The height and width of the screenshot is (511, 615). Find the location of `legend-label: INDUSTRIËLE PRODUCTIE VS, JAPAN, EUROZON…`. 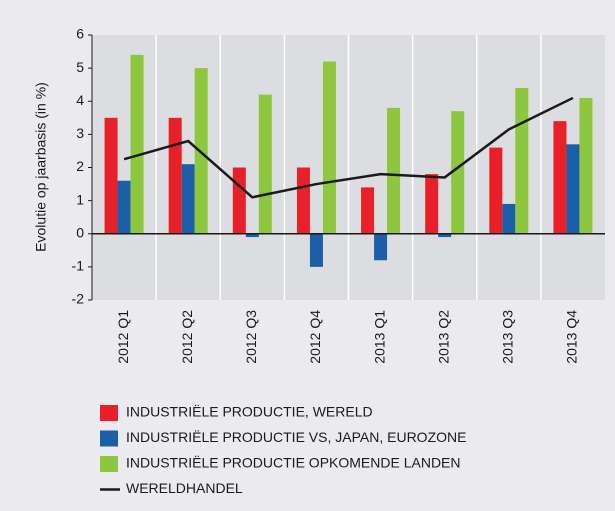

legend-label: INDUSTRIËLE PRODUCTIE VS, JAPAN, EUROZON… is located at coordinates (296, 437).